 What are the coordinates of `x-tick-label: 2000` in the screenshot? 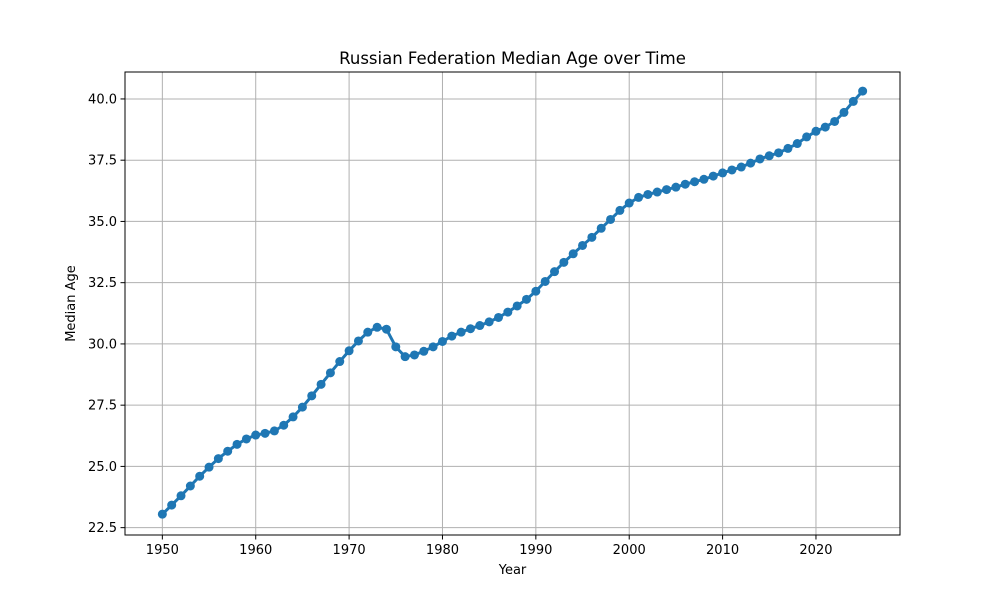 It's located at (629, 550).